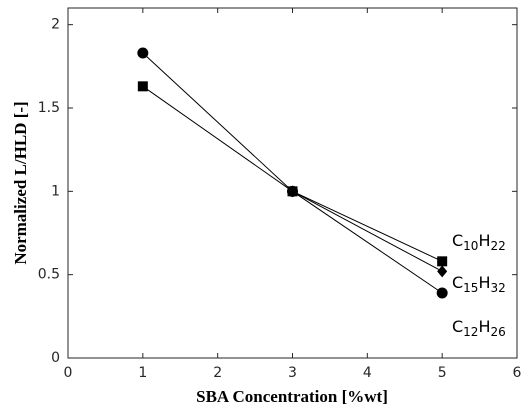  Describe the element at coordinates (55, 358) in the screenshot. I see `y-tick-label: 0` at that location.